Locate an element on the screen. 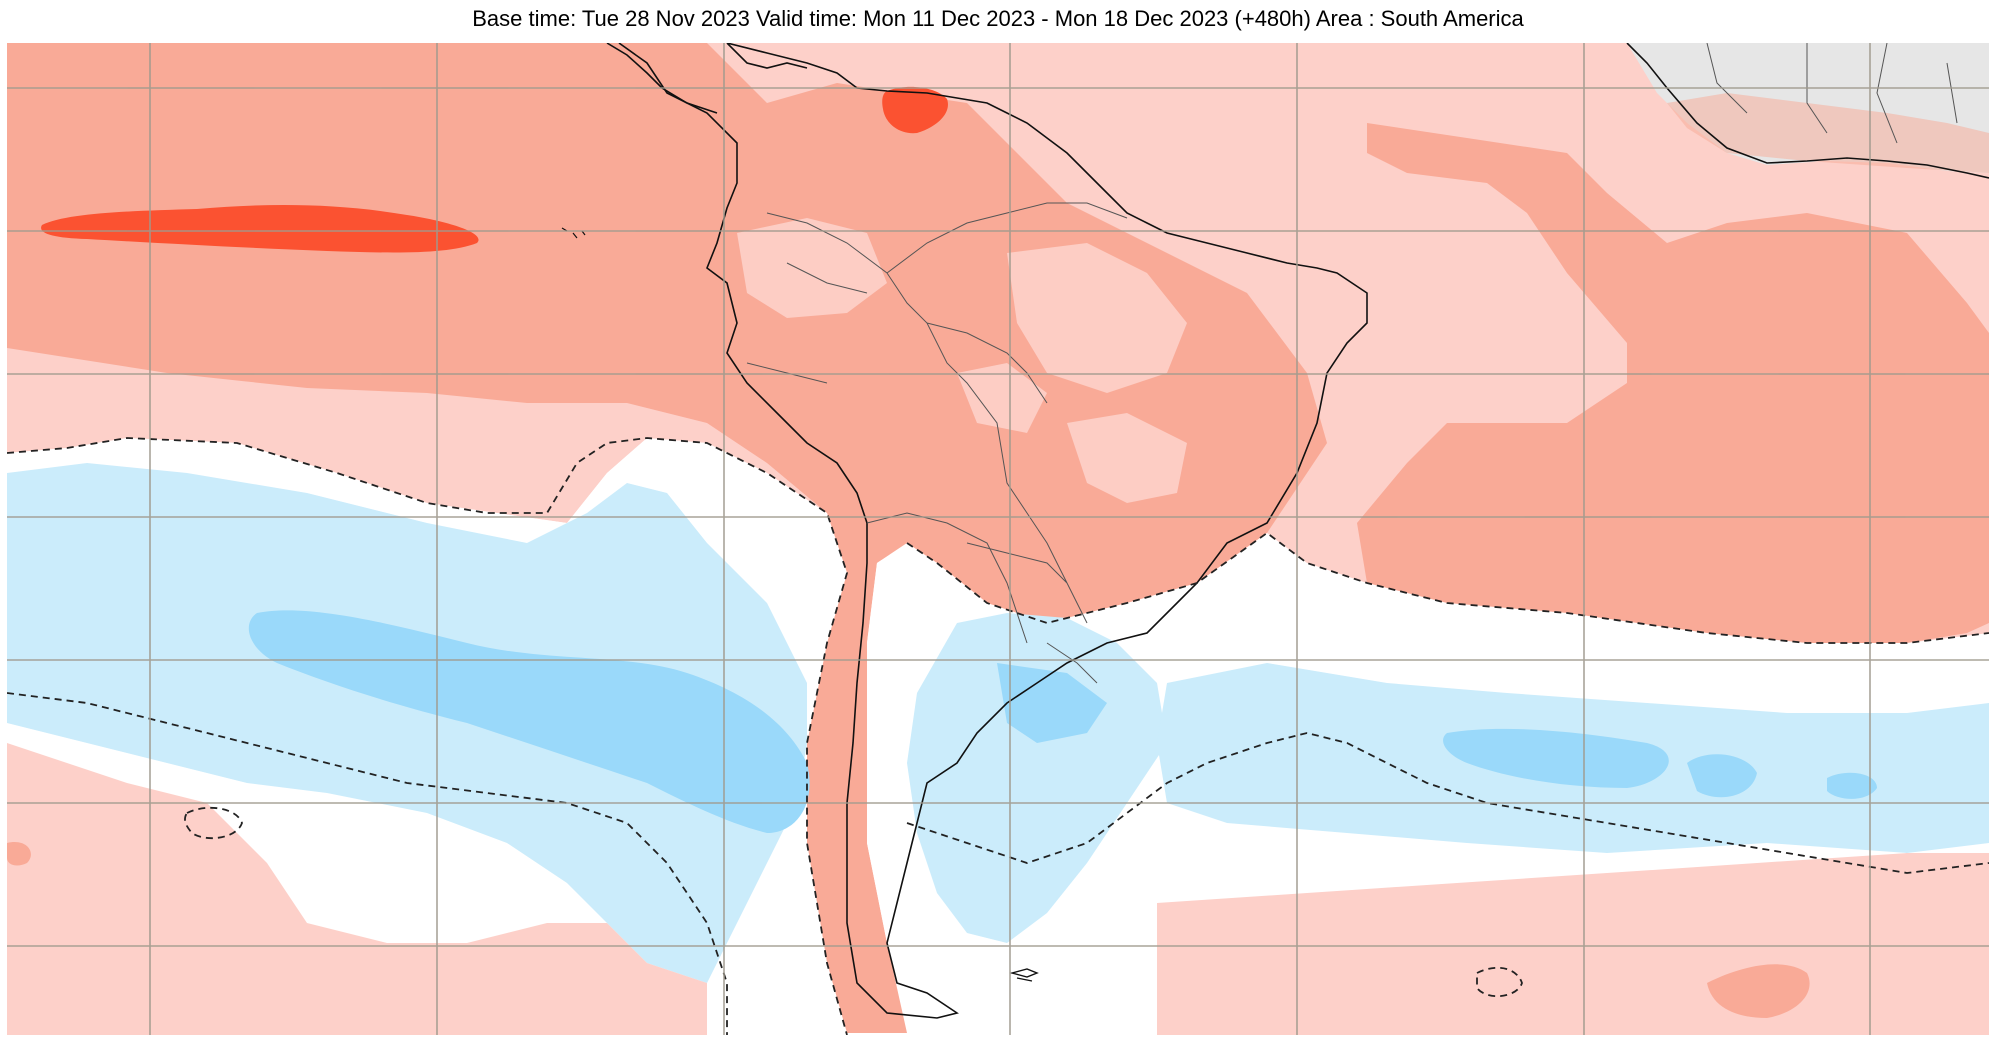  coastline-central-america is located at coordinates (707, 78).